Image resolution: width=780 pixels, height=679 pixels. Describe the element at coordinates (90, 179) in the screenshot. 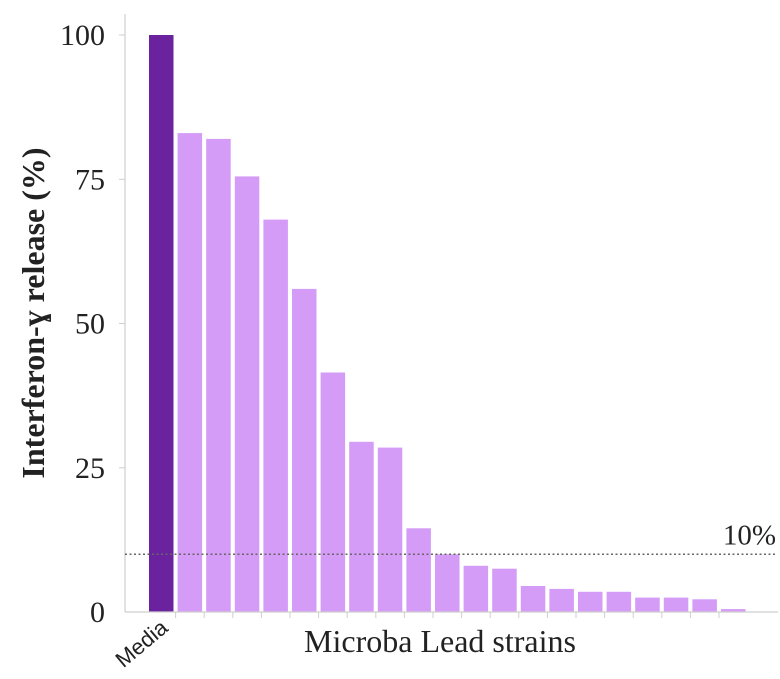

I see `y-tick-label: 75` at that location.